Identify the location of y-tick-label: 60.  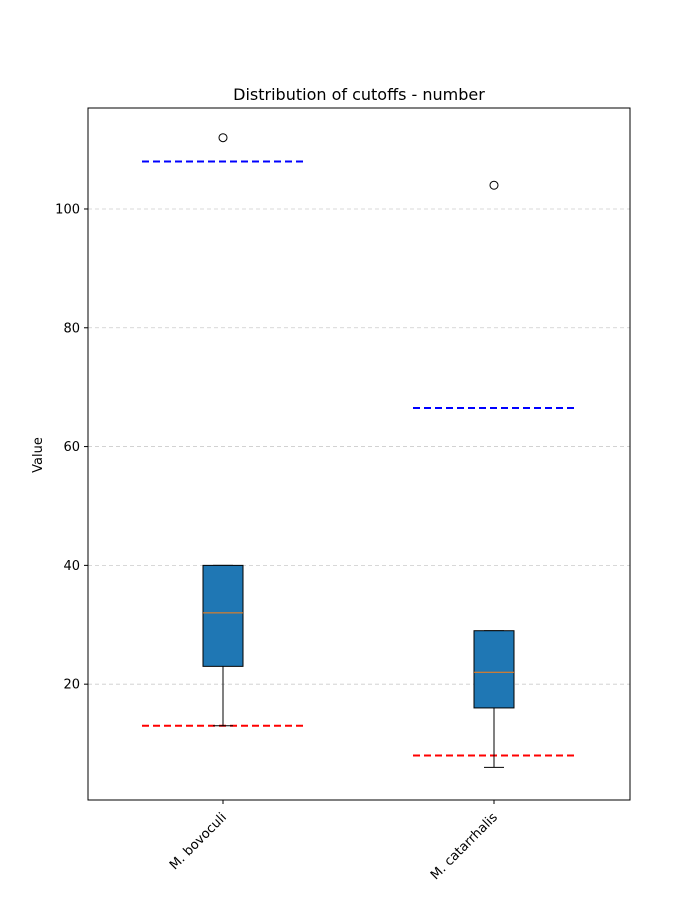
(71, 447).